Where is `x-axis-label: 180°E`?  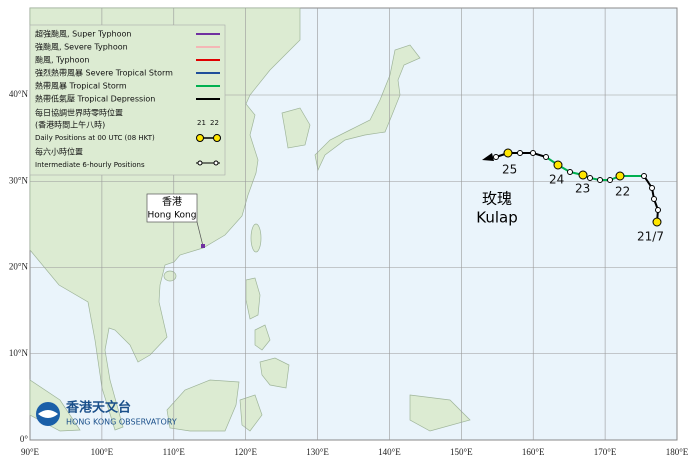
x-axis-label: 180°E is located at coordinates (677, 452).